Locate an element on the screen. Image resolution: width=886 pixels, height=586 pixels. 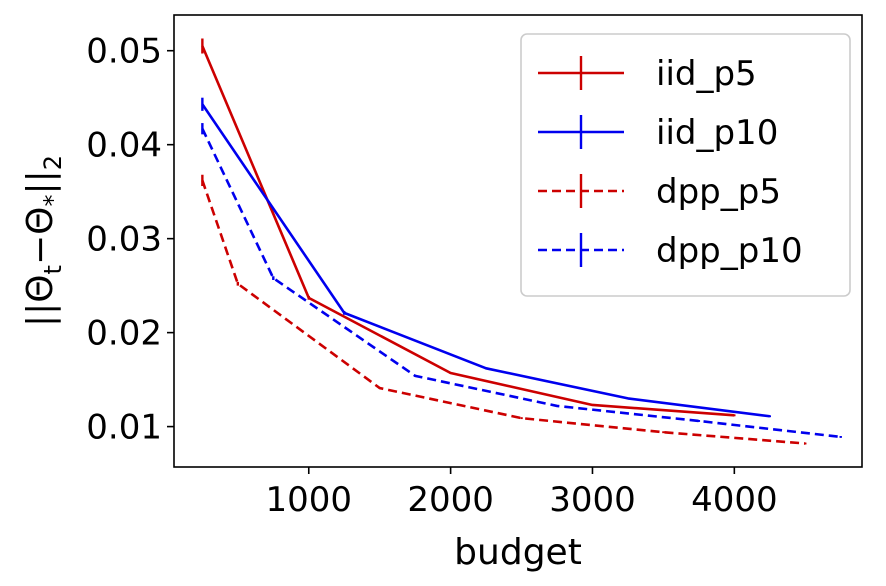
y-axis-label: ||Θt−Θ*||2 is located at coordinates (43, 241).